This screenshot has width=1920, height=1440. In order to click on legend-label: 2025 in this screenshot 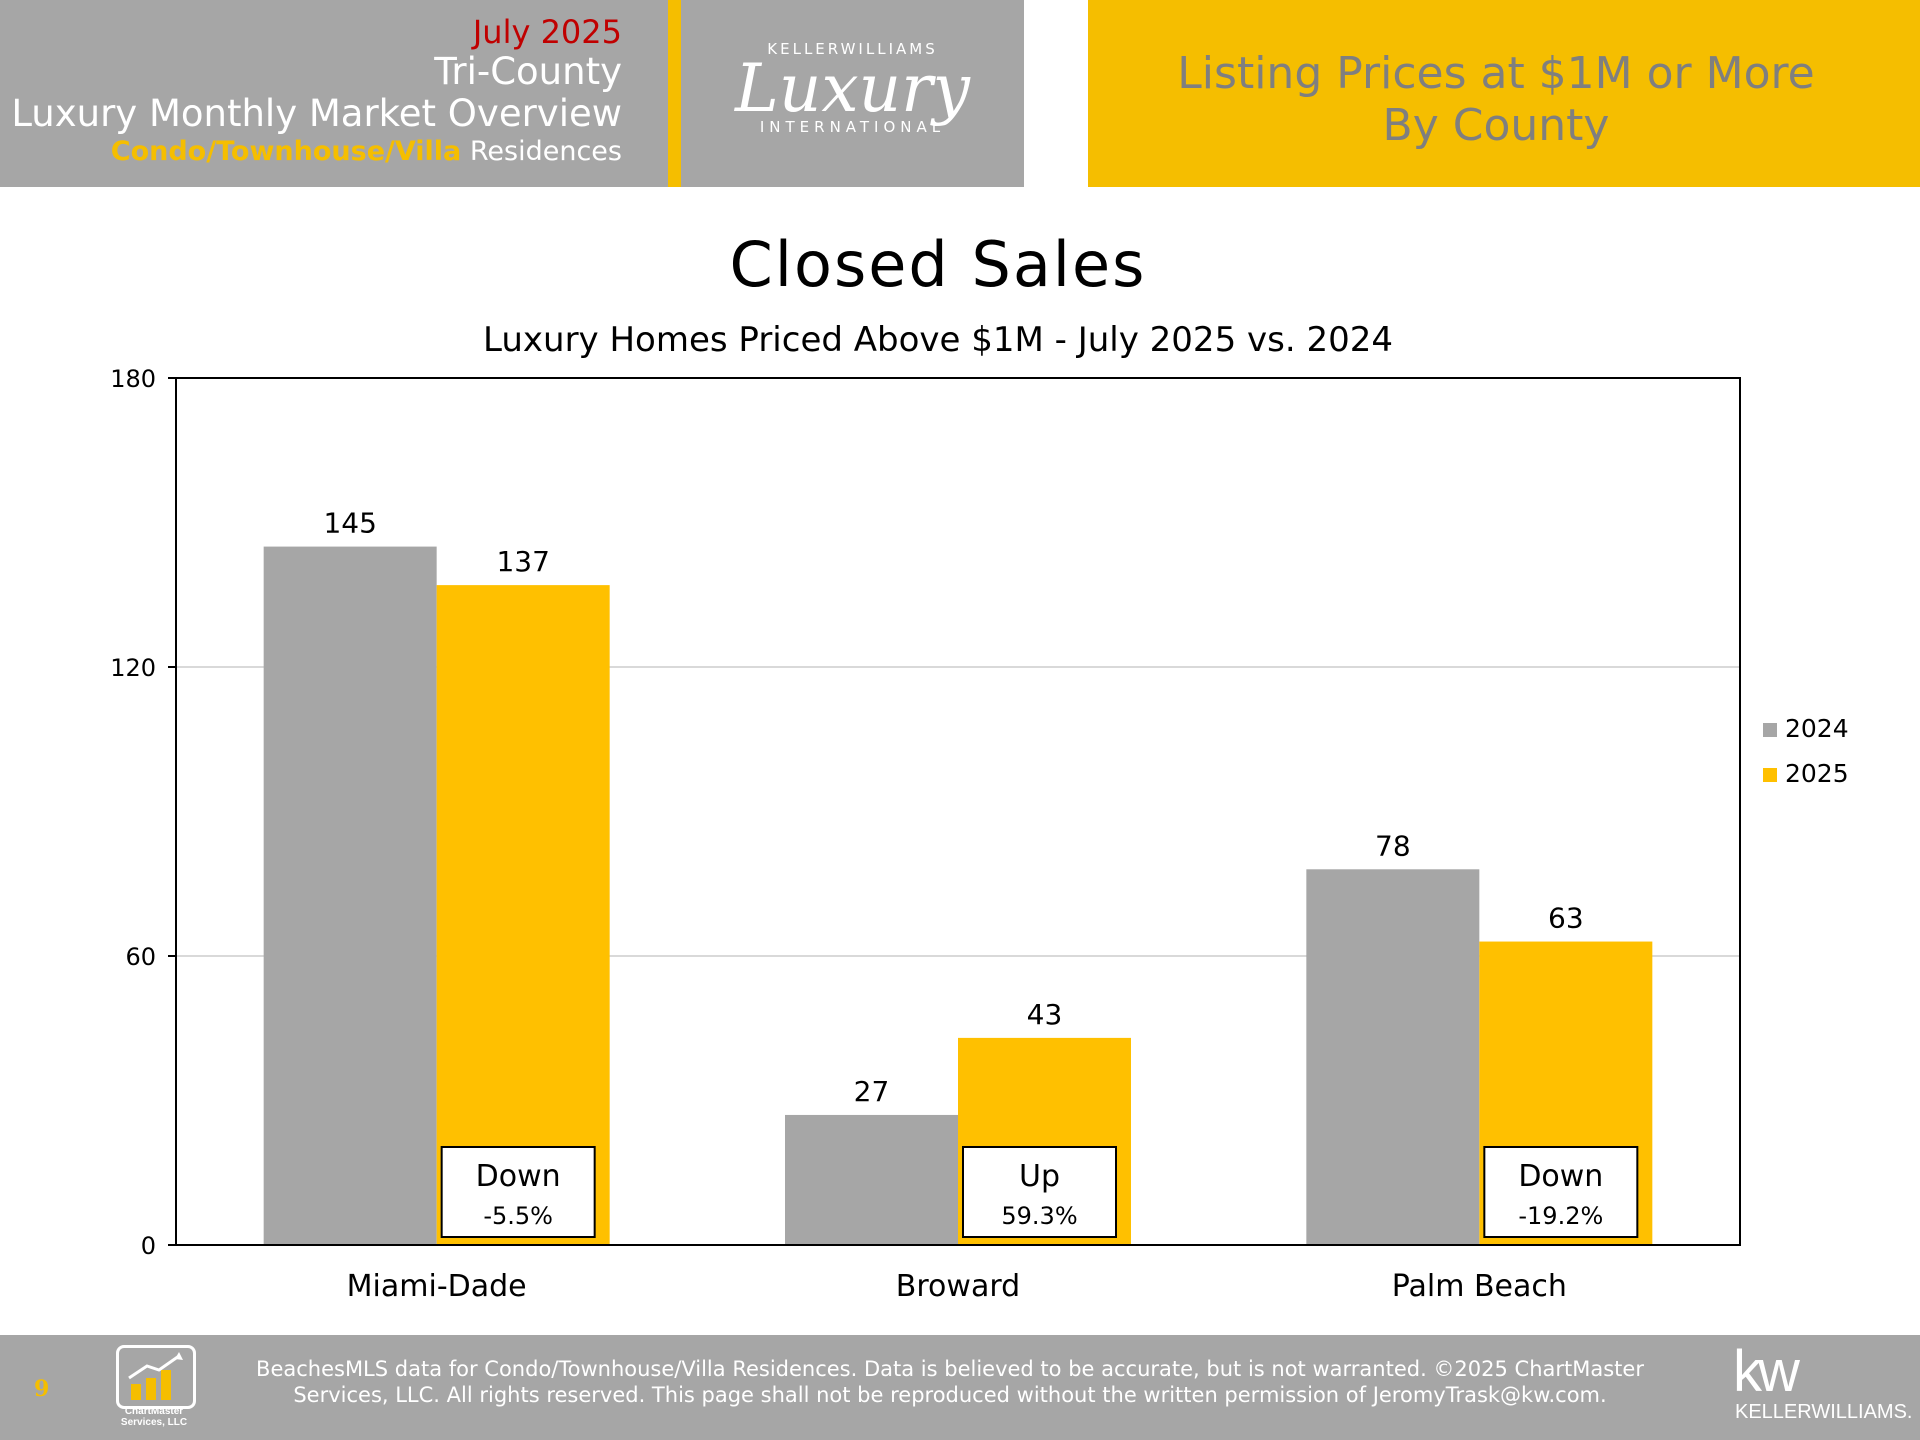, I will do `click(1817, 773)`.